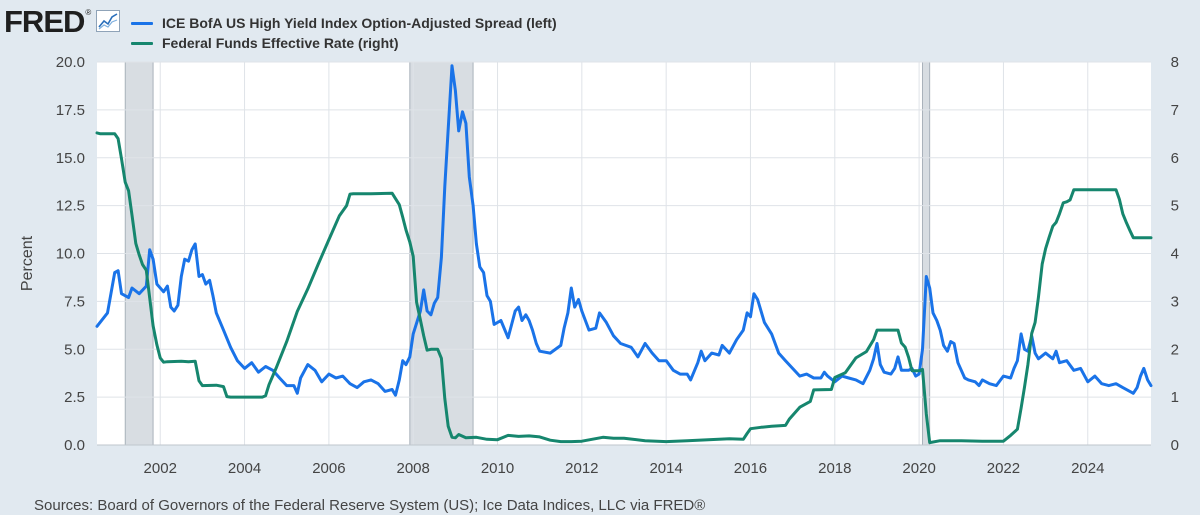  I want to click on x-tick-label: 2002, so click(160, 468).